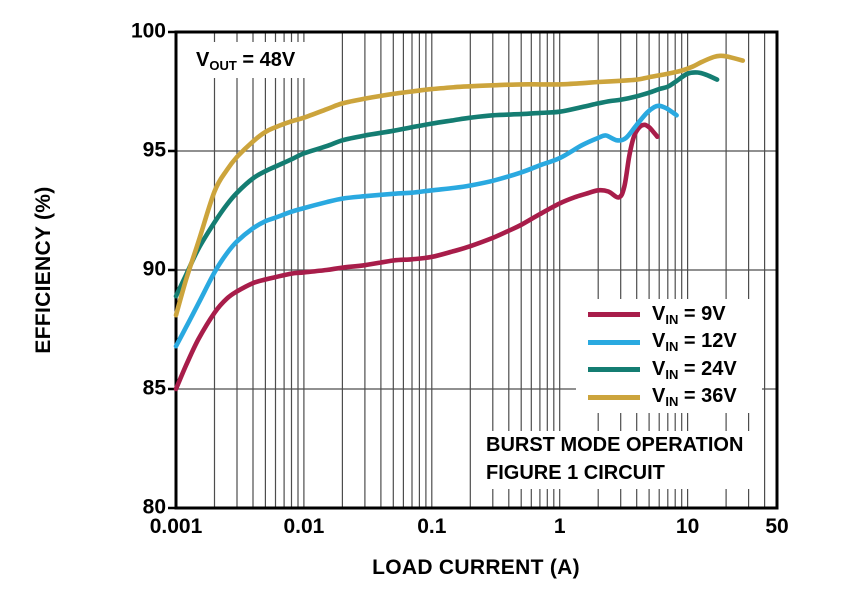 Image resolution: width=851 pixels, height=599 pixels. Describe the element at coordinates (694, 397) in the screenshot. I see `legend-label: VIN = 36V` at that location.